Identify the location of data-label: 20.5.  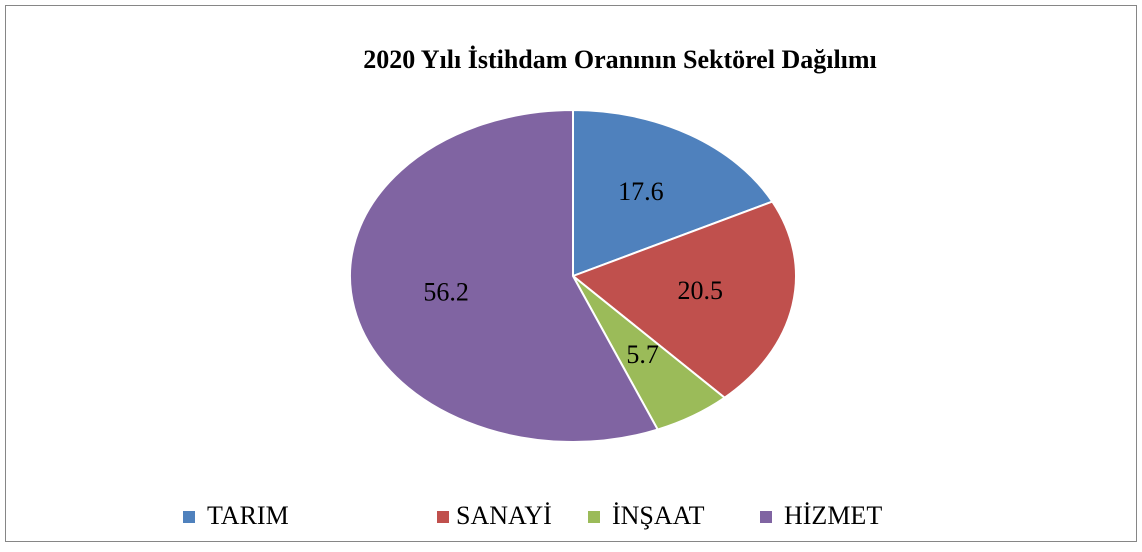
(701, 290).